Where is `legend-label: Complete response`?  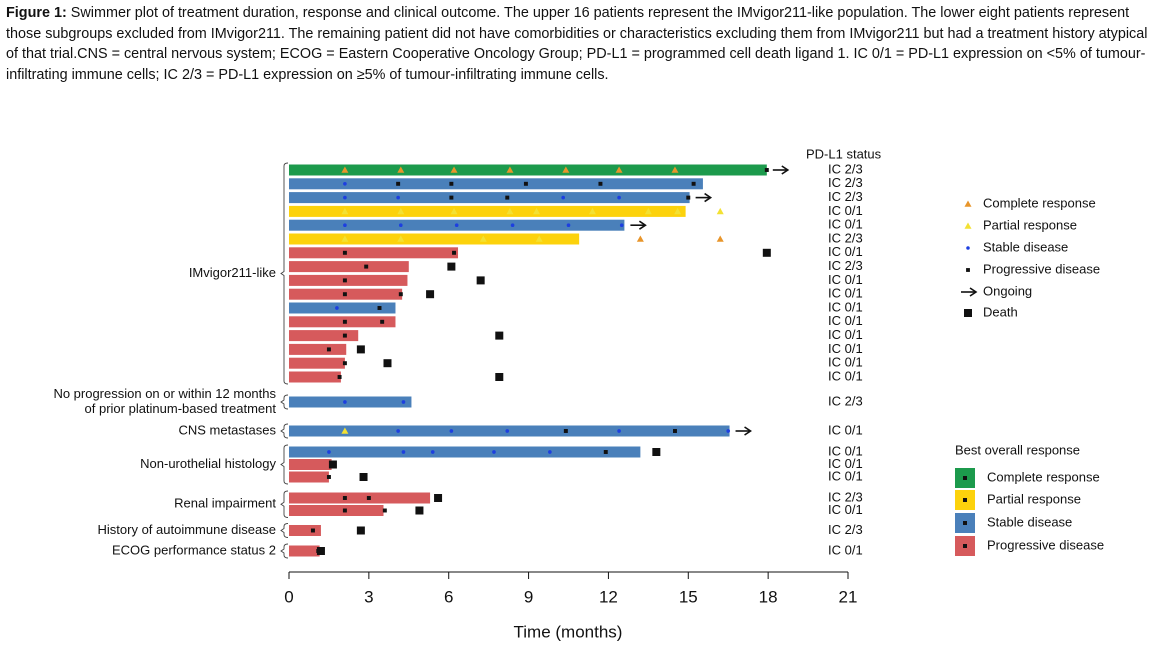
legend-label: Complete response is located at coordinates (1043, 476).